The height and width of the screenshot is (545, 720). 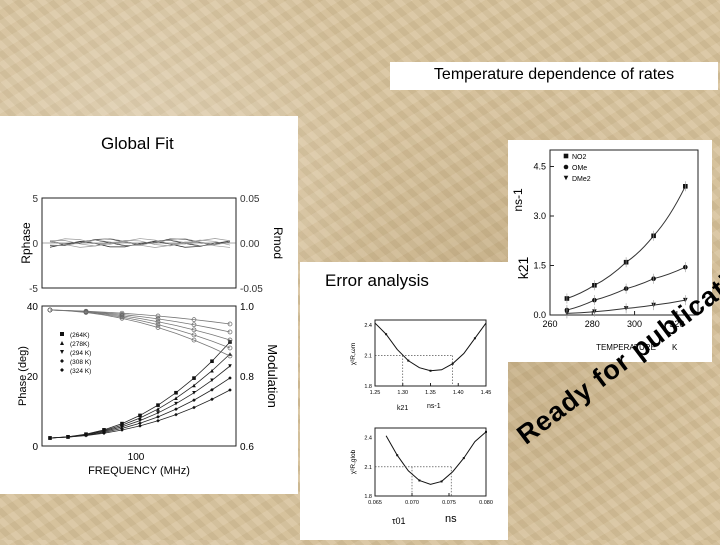 I want to click on chi2-tau01-x-unit: ns, so click(x=451, y=519).